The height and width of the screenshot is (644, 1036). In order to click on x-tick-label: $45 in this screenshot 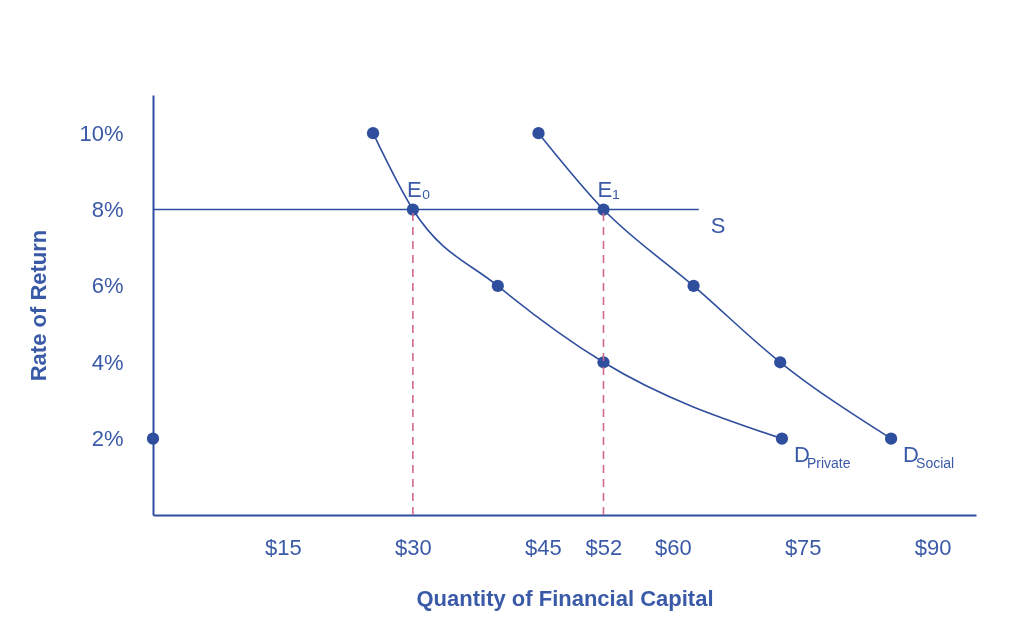, I will do `click(543, 547)`.